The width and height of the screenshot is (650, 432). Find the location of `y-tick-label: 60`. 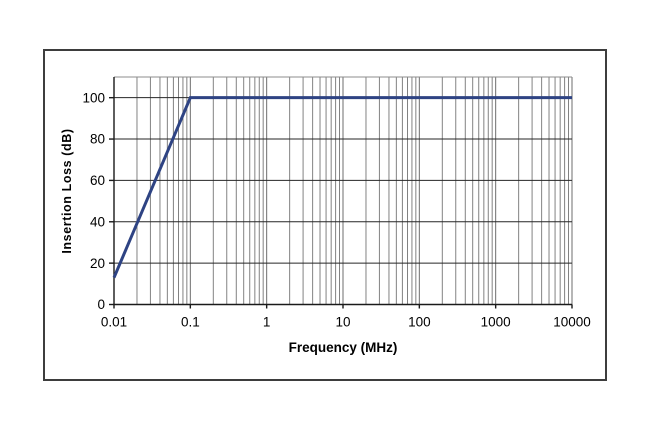

y-tick-label: 60 is located at coordinates (97, 180).